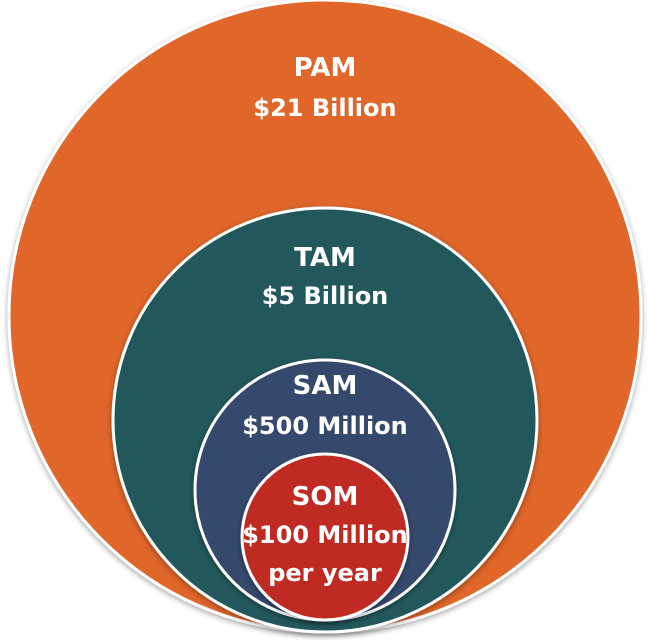 Image resolution: width=650 pixels, height=640 pixels. I want to click on pam-name: PAM, so click(325, 68).